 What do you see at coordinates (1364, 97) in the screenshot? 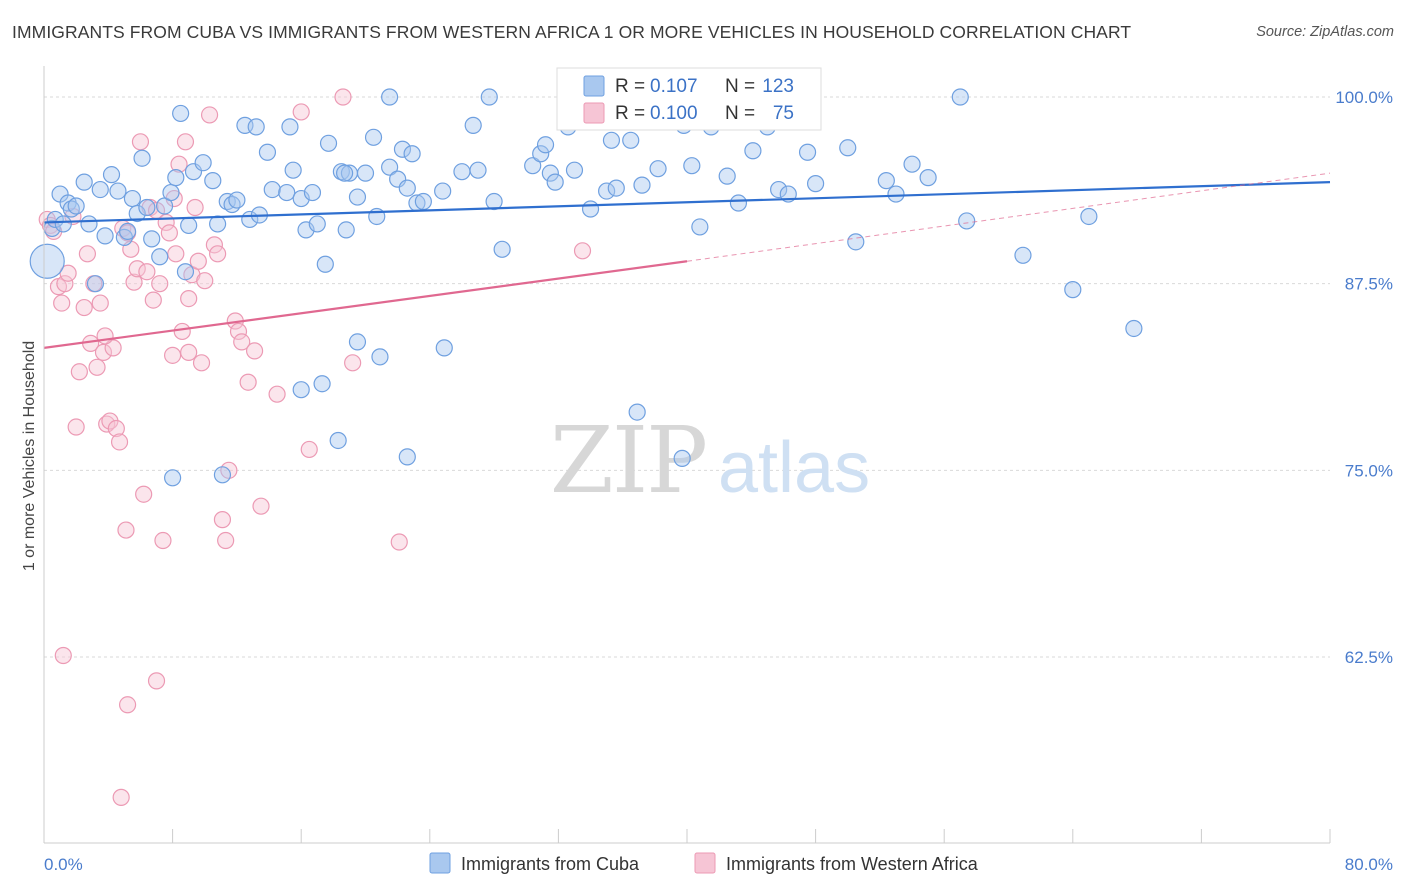
I see `y-tick-label: 100.0%` at bounding box center [1364, 97].